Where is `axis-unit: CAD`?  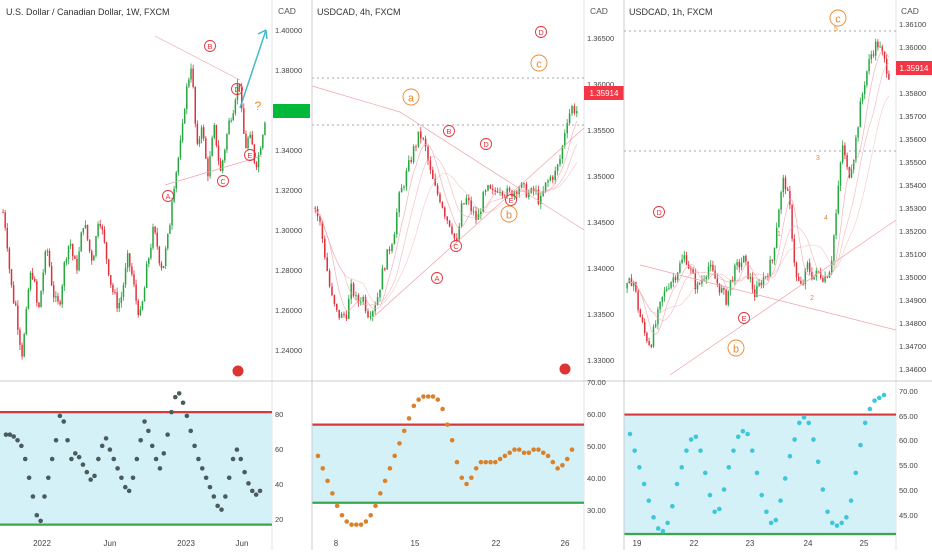 axis-unit: CAD is located at coordinates (910, 11).